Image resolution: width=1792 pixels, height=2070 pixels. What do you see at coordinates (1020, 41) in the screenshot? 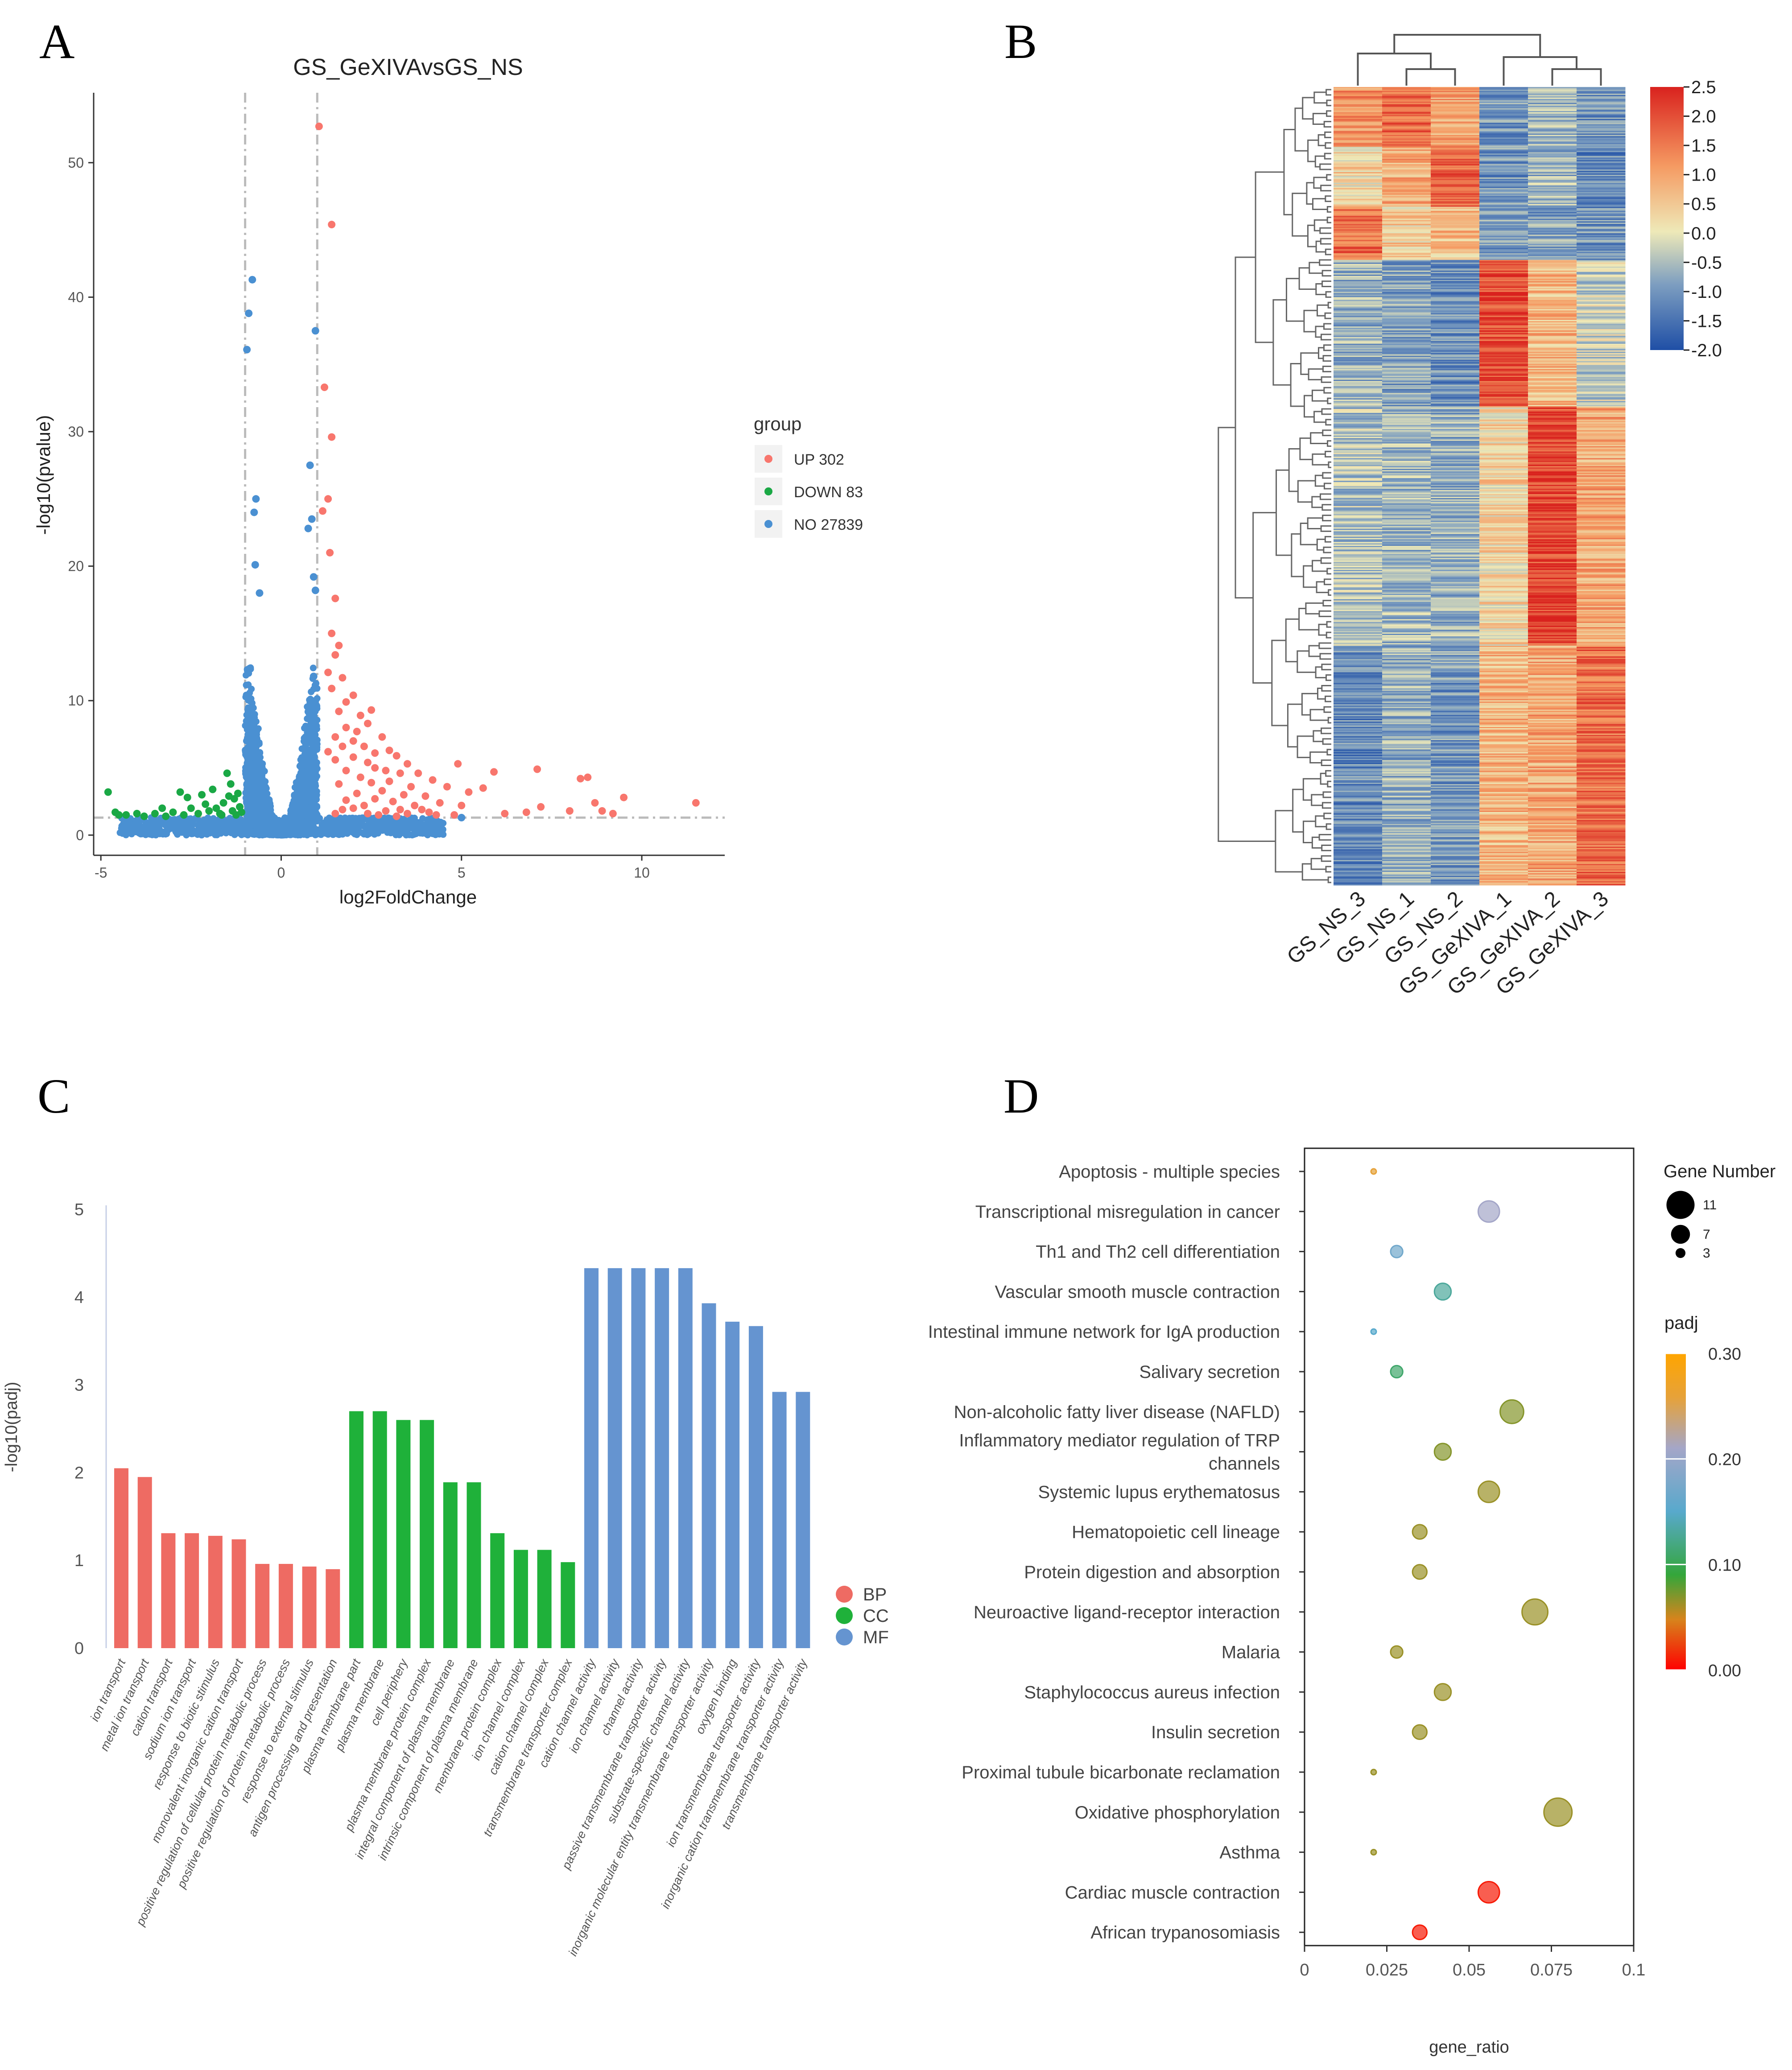
I see `panel-label-b: B` at bounding box center [1020, 41].